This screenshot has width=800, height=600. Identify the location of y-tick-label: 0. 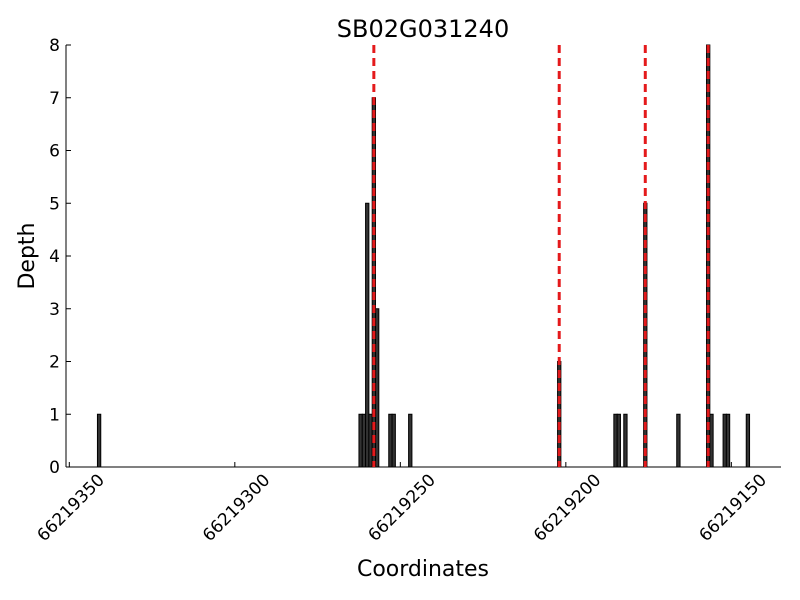
(54, 468).